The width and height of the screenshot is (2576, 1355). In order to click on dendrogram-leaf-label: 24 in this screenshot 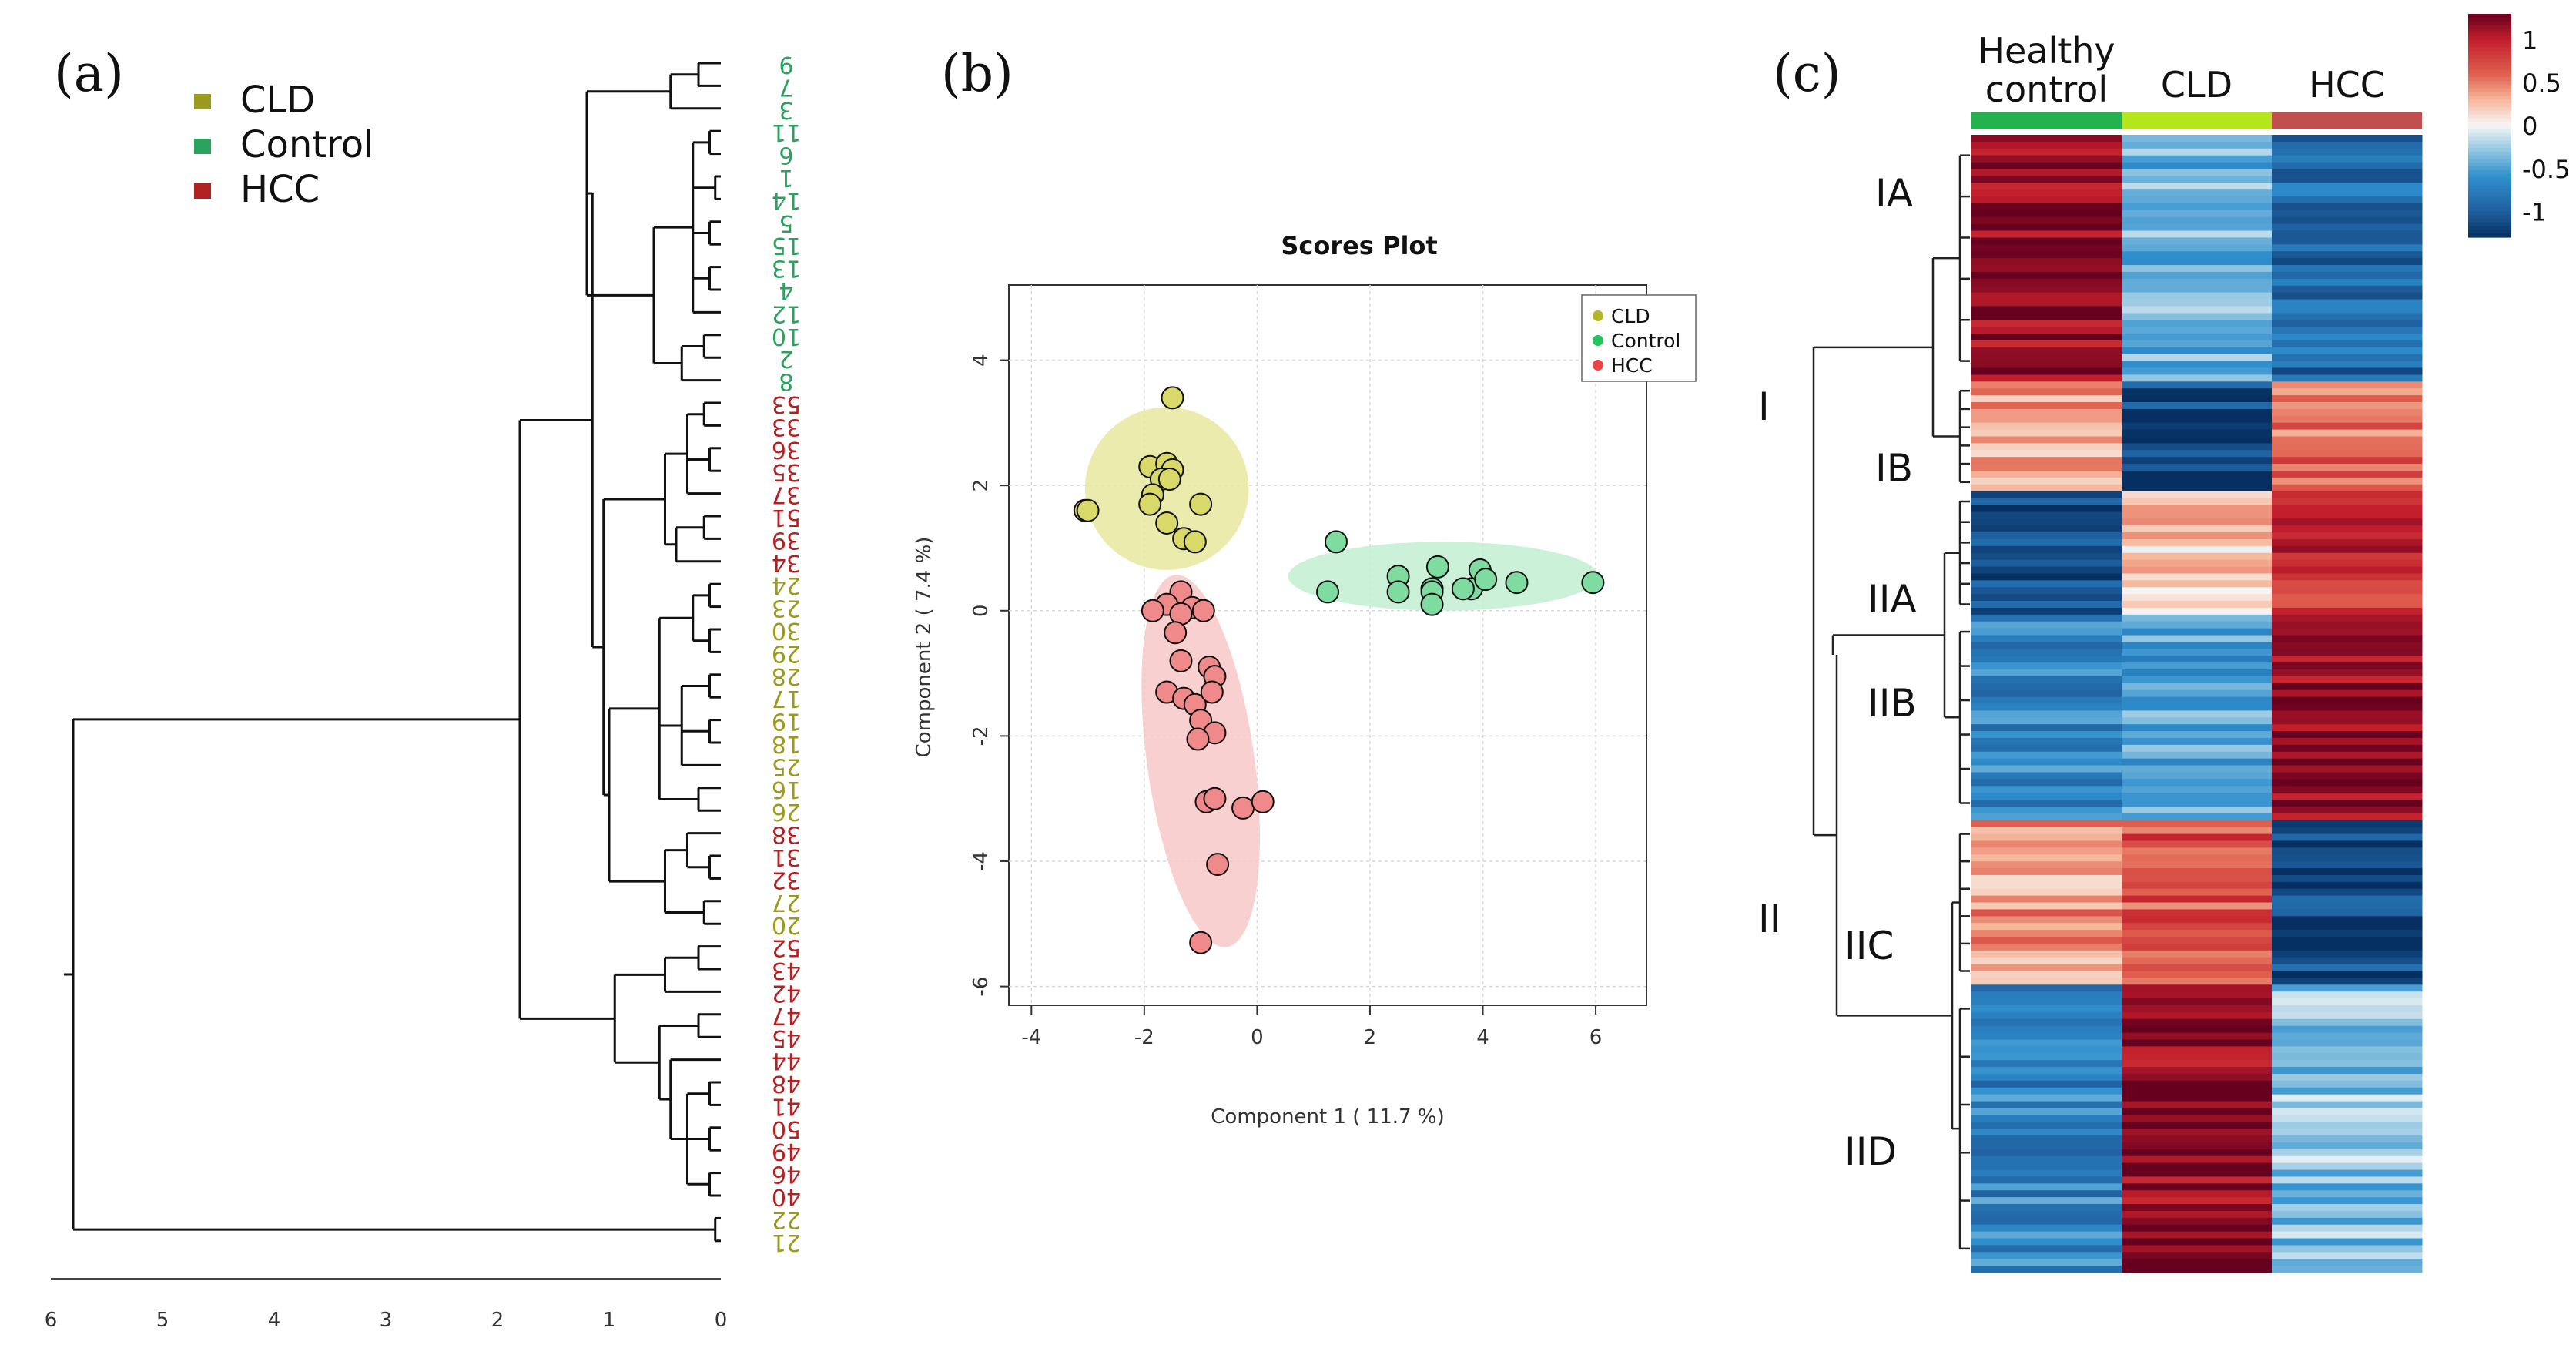, I will do `click(786, 585)`.